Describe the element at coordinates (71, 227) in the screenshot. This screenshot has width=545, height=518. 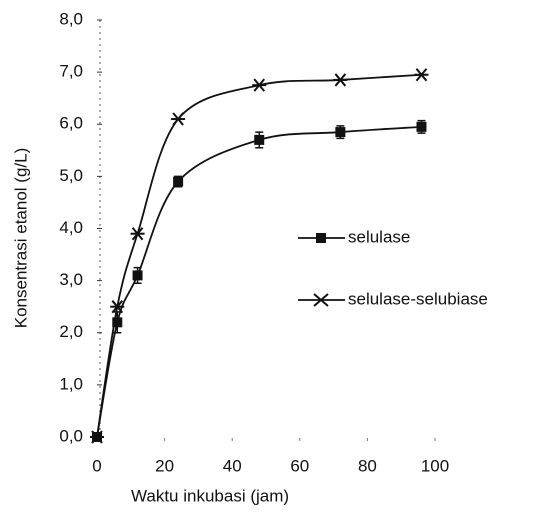
I see `y-tick-label: 4,0` at that location.